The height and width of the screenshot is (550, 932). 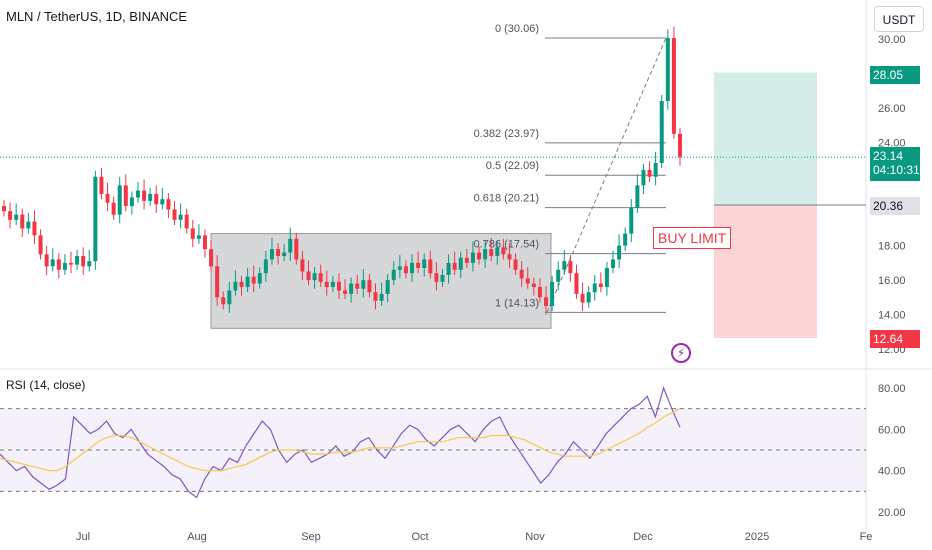 I want to click on price-axis-tick: 26.00, so click(x=892, y=109).